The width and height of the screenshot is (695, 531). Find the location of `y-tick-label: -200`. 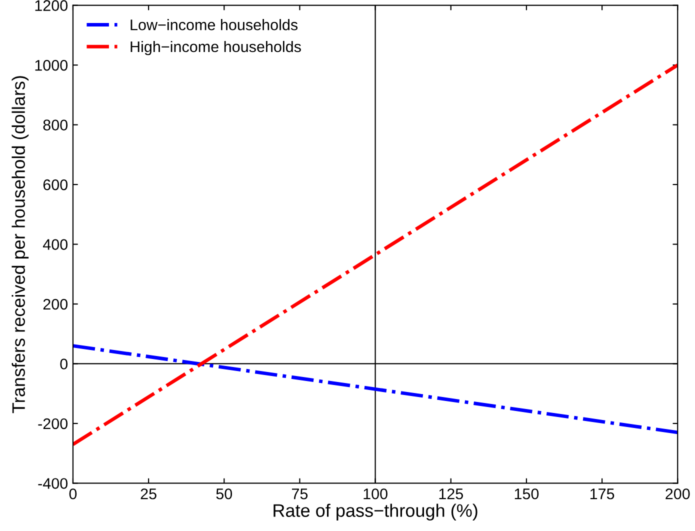

y-tick-label: -200 is located at coordinates (53, 424).